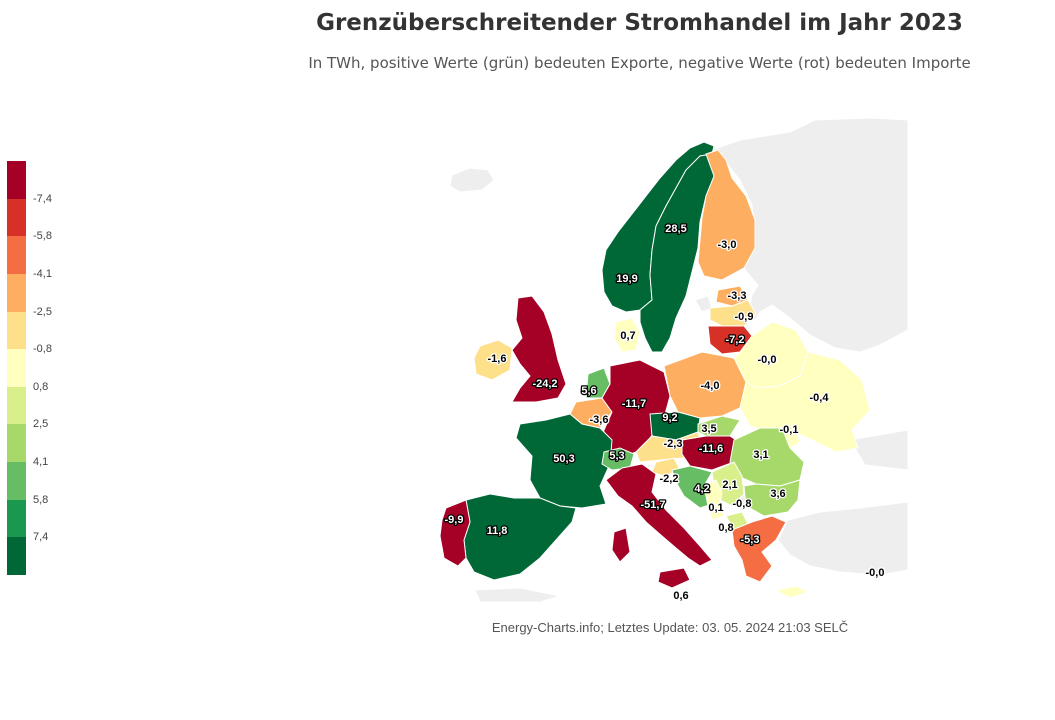 The height and width of the screenshot is (720, 1055). Describe the element at coordinates (777, 494) in the screenshot. I see `value-label-bg: 3,6` at that location.